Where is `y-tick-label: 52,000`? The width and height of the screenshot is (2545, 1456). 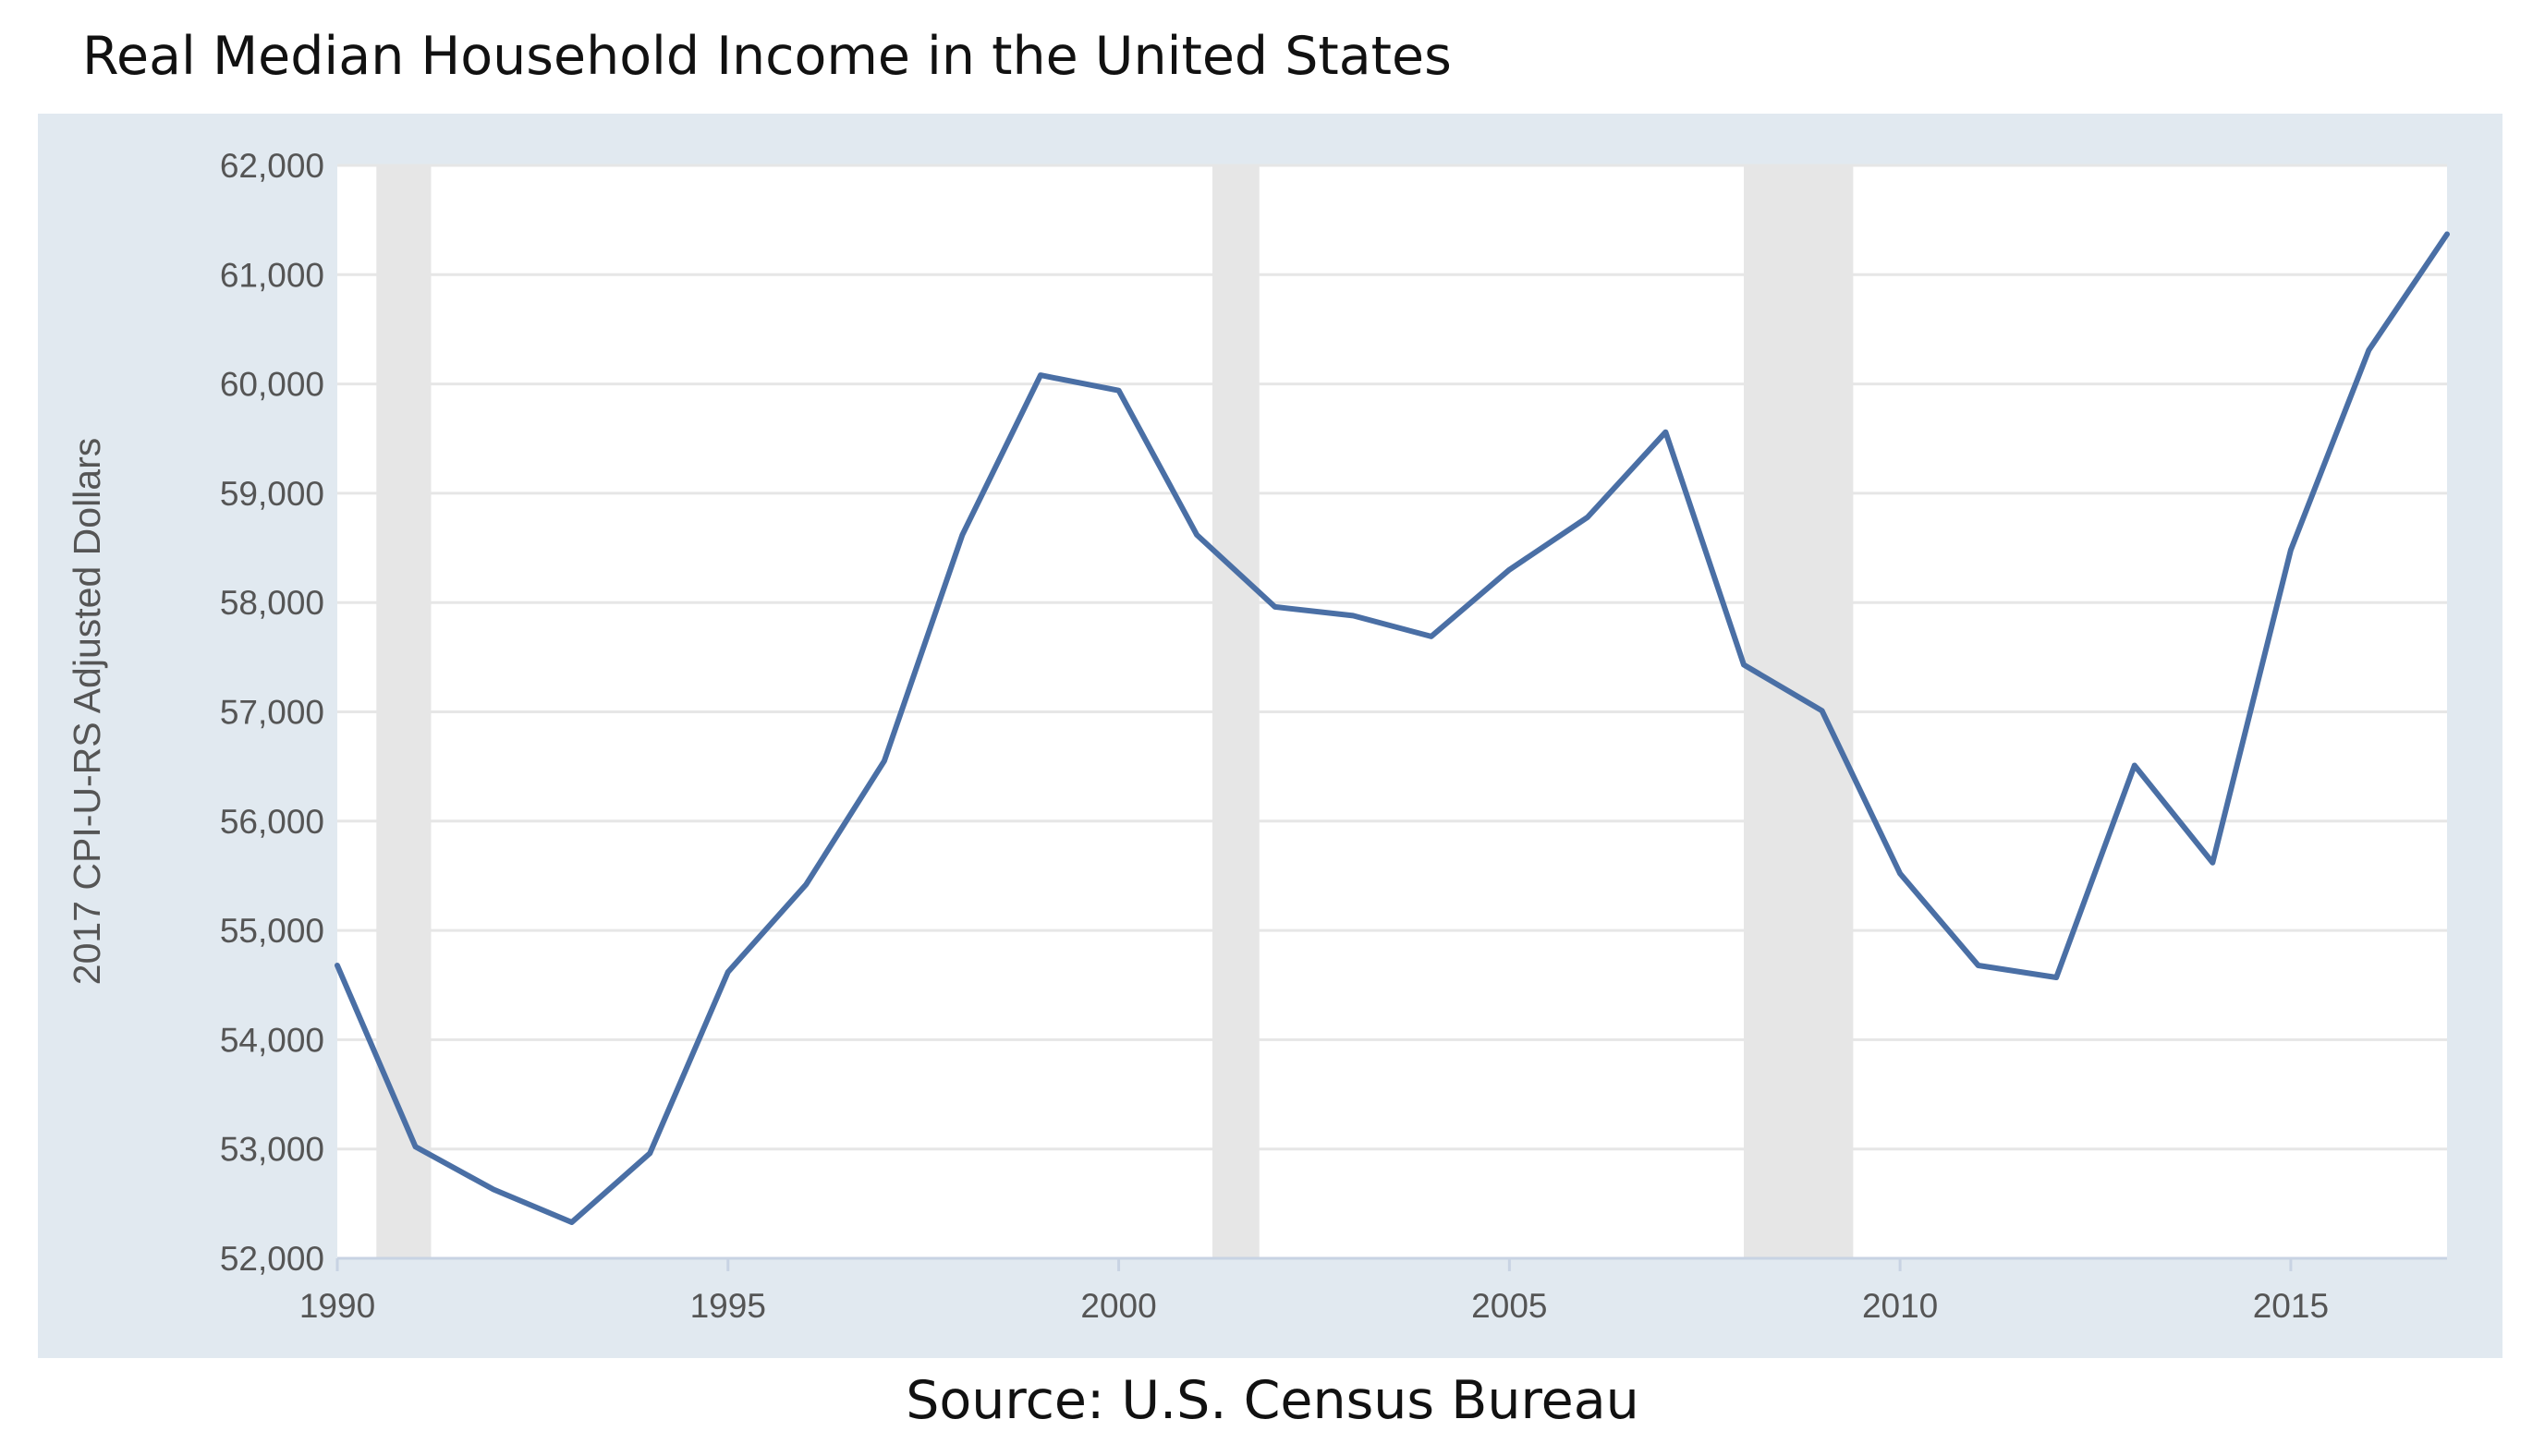
y-tick-label: 52,000 is located at coordinates (272, 1259).